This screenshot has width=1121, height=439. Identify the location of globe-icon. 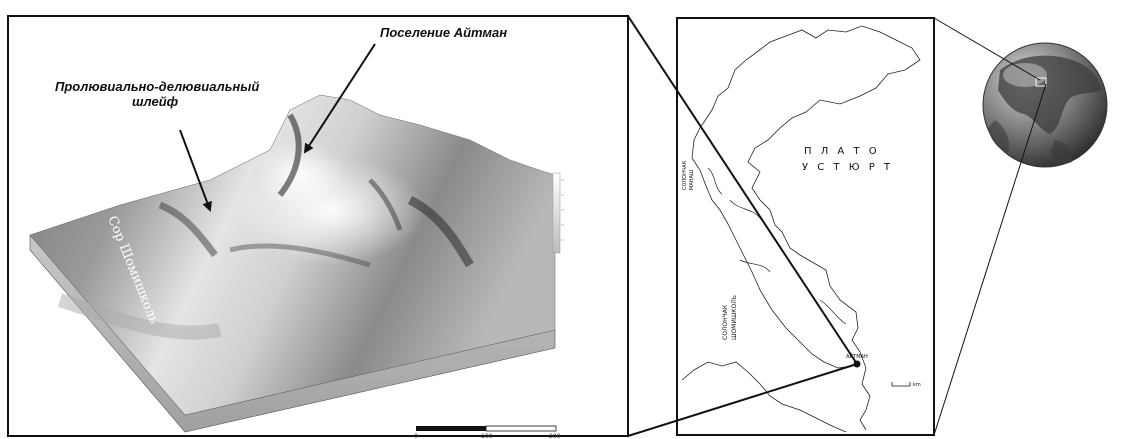
(1045, 105).